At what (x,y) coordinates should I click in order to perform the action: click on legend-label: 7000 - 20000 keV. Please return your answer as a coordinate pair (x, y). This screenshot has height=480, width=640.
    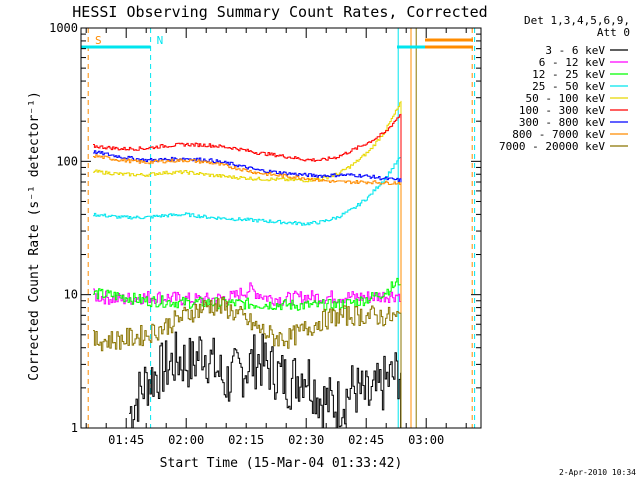
    Looking at the image, I should click on (552, 146).